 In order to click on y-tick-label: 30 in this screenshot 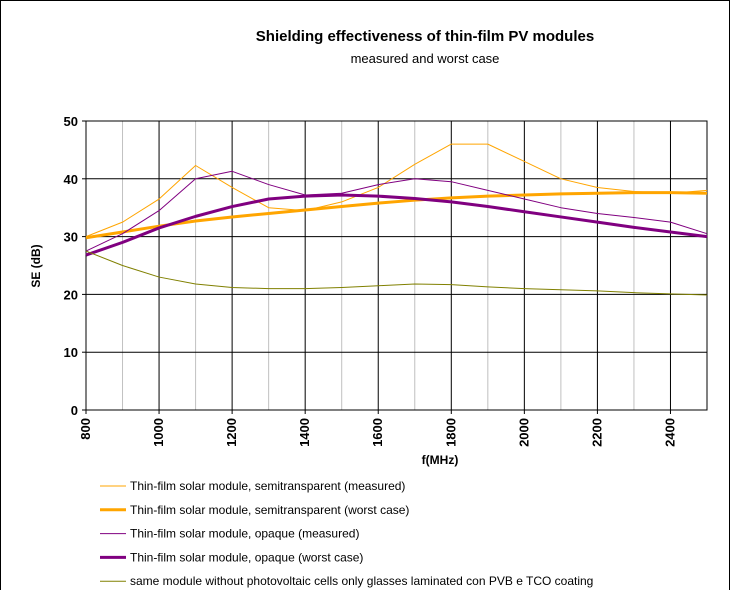, I will do `click(71, 237)`.